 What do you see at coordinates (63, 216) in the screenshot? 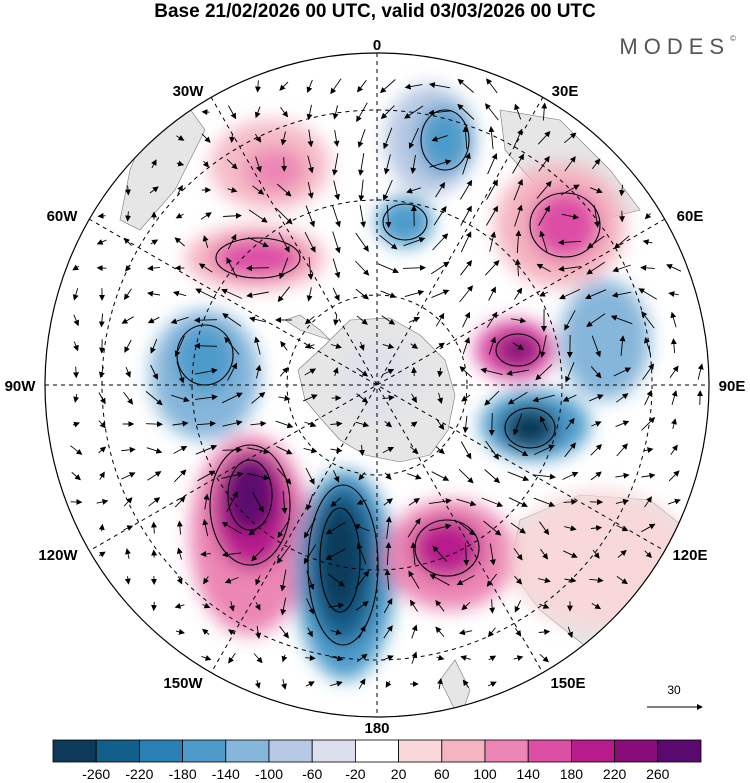
I see `lon-label-60w: 60W` at bounding box center [63, 216].